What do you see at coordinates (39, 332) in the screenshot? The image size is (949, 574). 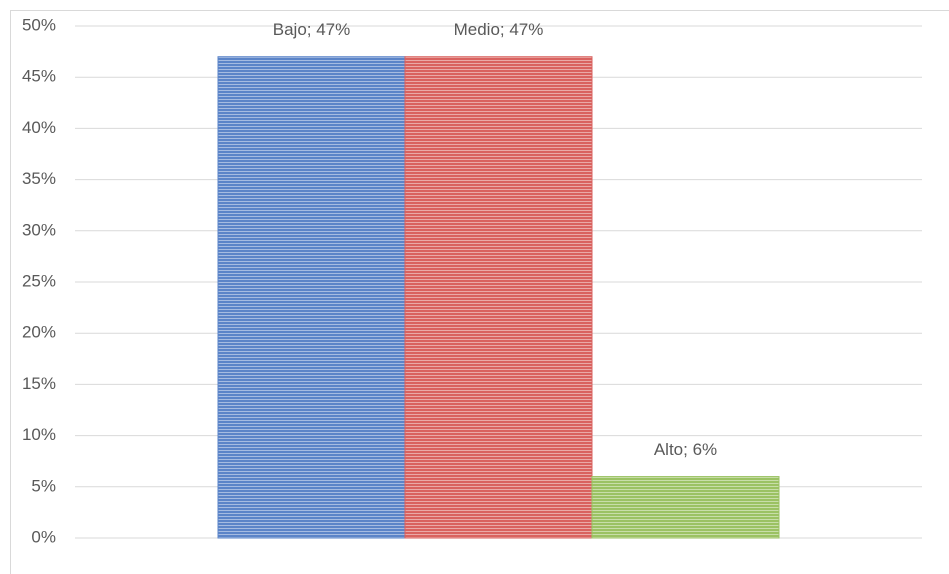 I see `y-tick-label: 20%` at bounding box center [39, 332].